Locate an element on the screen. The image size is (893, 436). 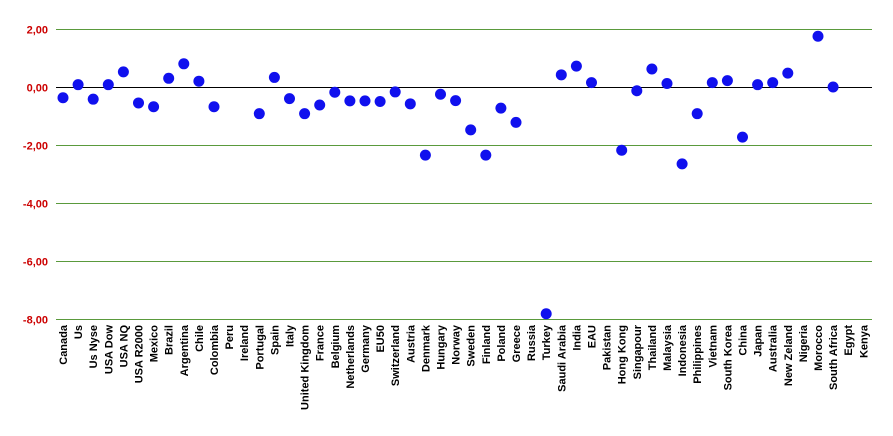
x-tick-label: Switzerland is located at coordinates (396, 355).